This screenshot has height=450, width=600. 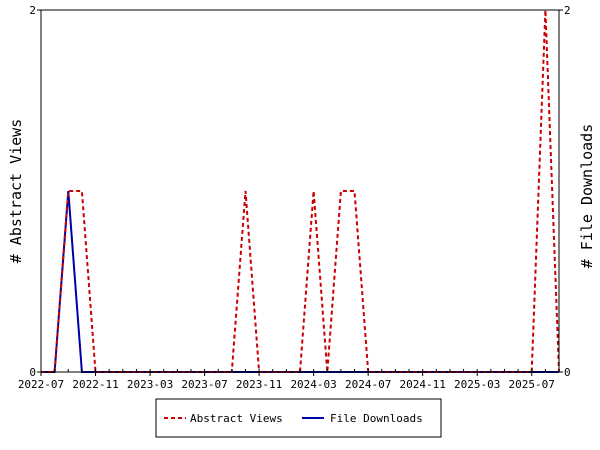 I want to click on legend: Abstract Views File Downloads, so click(x=298, y=418).